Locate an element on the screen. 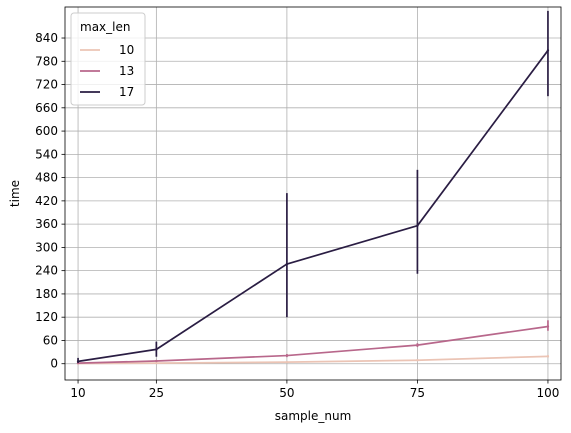 The height and width of the screenshot is (433, 571). y-tick-label: 420 is located at coordinates (46, 201).